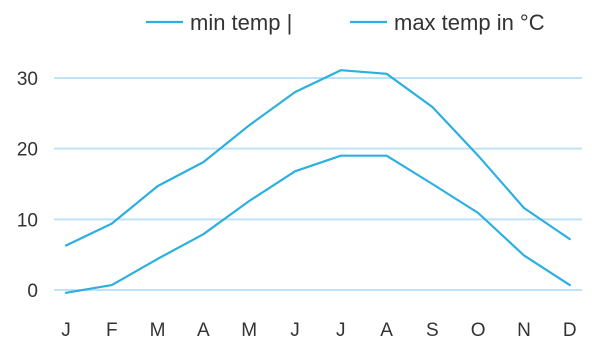 The width and height of the screenshot is (592, 341). Describe the element at coordinates (27, 220) in the screenshot. I see `y-tick-label: 10` at that location.